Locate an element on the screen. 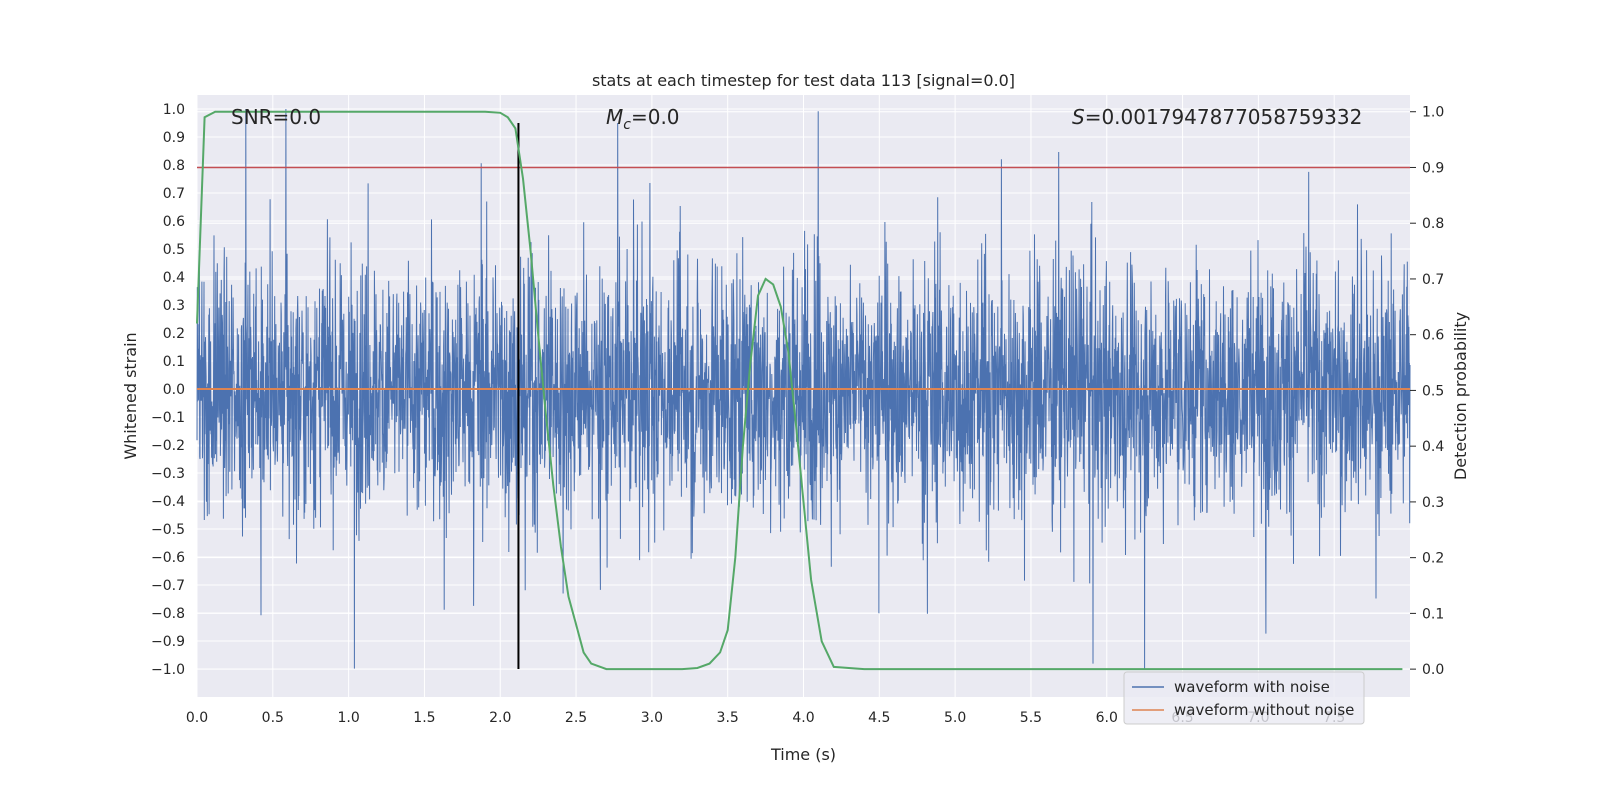 The height and width of the screenshot is (804, 1600). x-axis-label: Time (s) is located at coordinates (803, 754).